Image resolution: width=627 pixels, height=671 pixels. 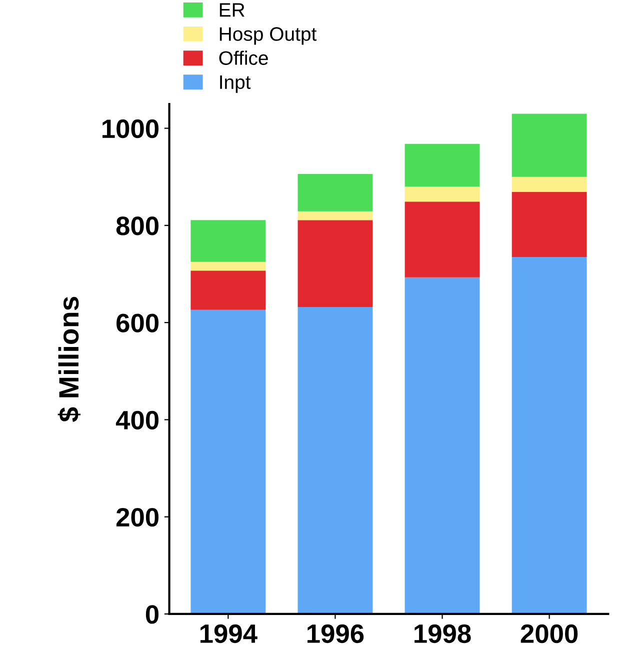 I want to click on y-tick-label: 1000, so click(x=130, y=128).